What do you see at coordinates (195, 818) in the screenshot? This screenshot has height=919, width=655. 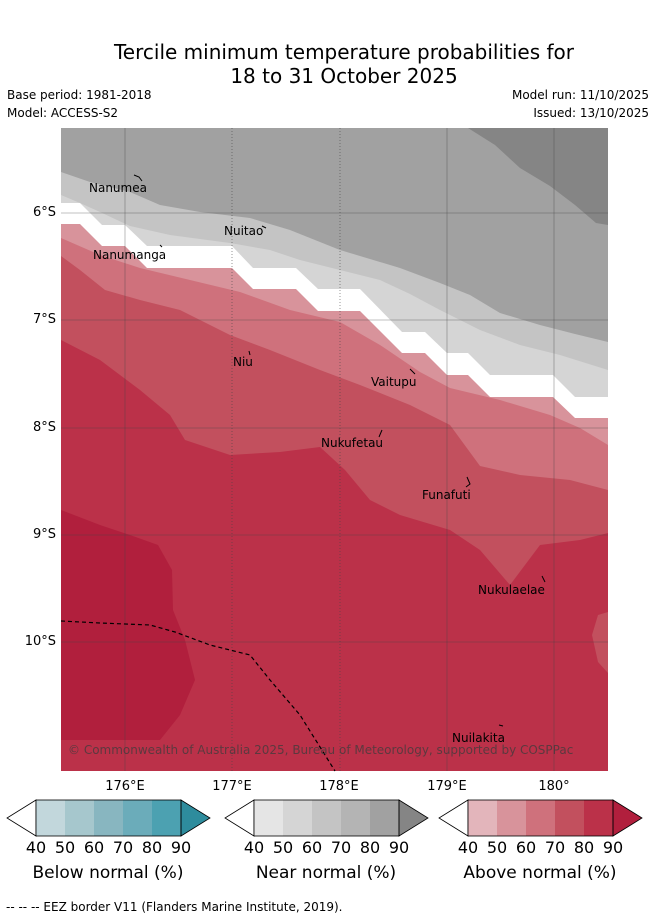 I see `colorbar-below-over` at bounding box center [195, 818].